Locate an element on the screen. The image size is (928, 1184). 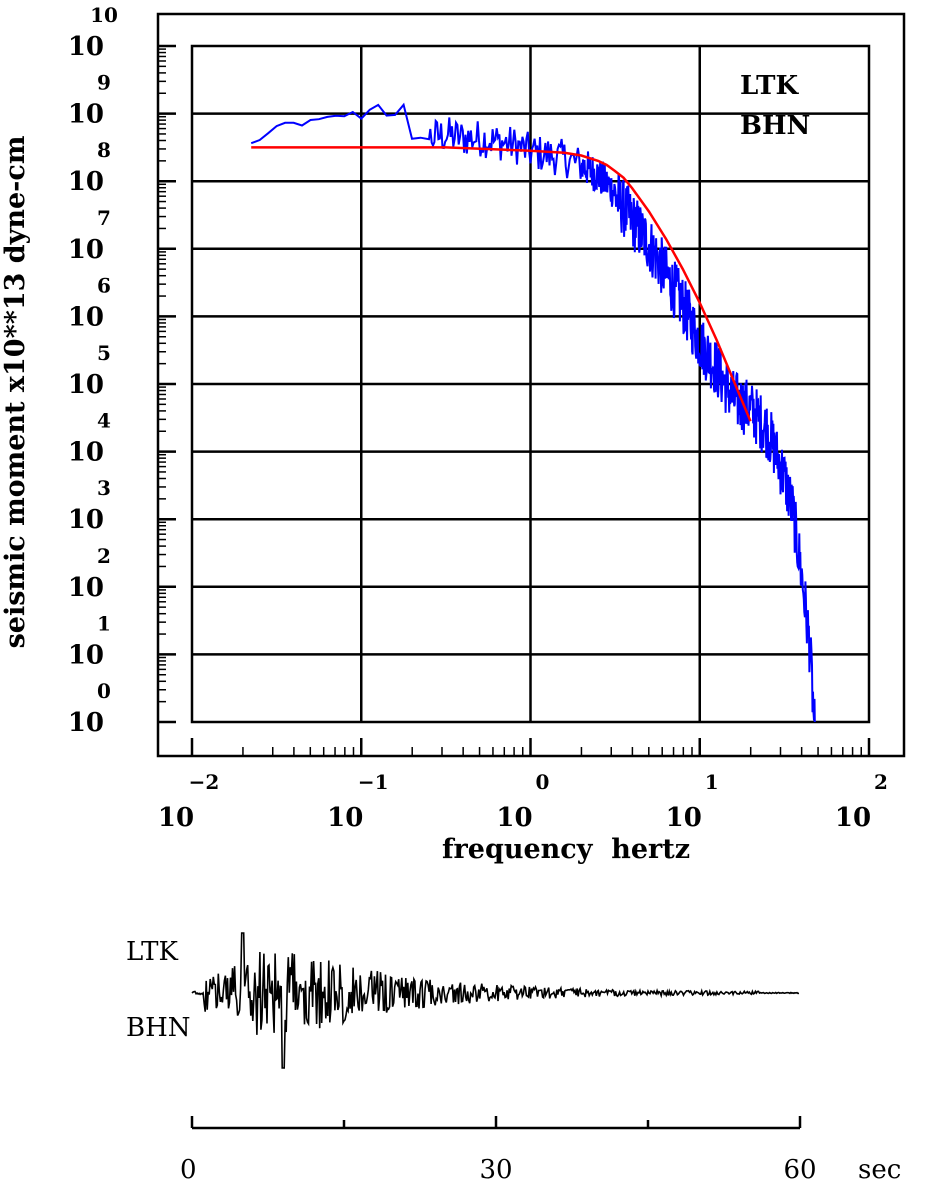
x-tick-exponent: −1 is located at coordinates (373, 782).